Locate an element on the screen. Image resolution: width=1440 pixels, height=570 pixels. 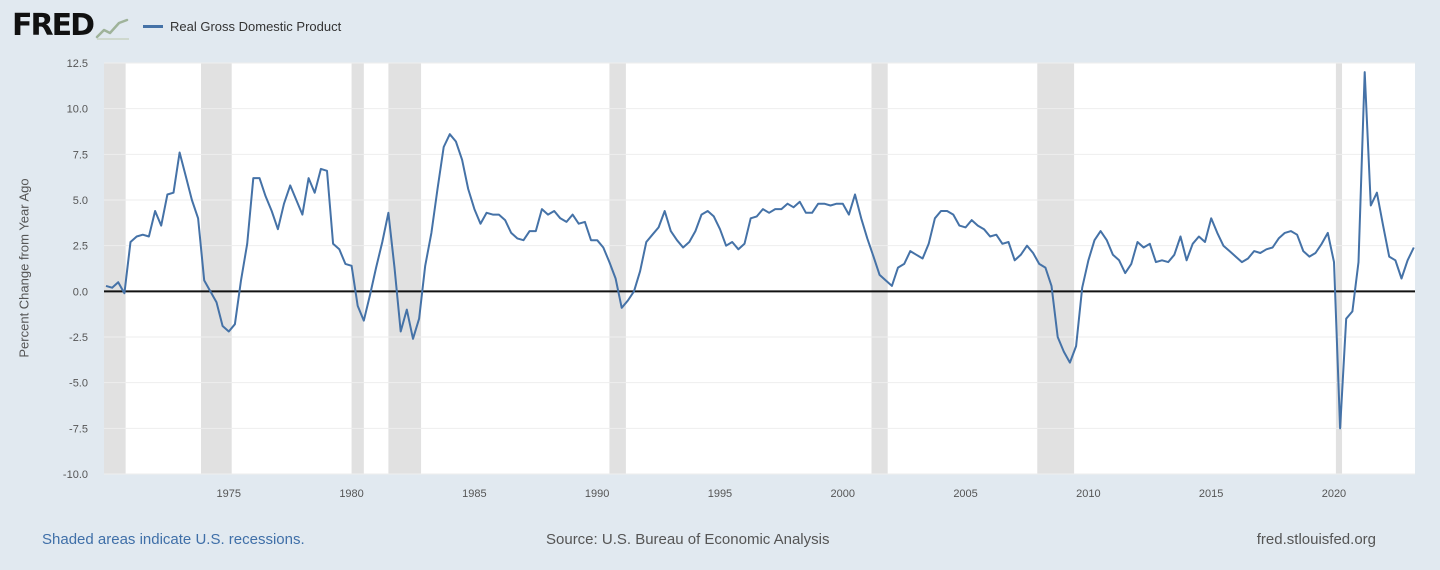
y-tick-label: 2.5 is located at coordinates (80, 247).